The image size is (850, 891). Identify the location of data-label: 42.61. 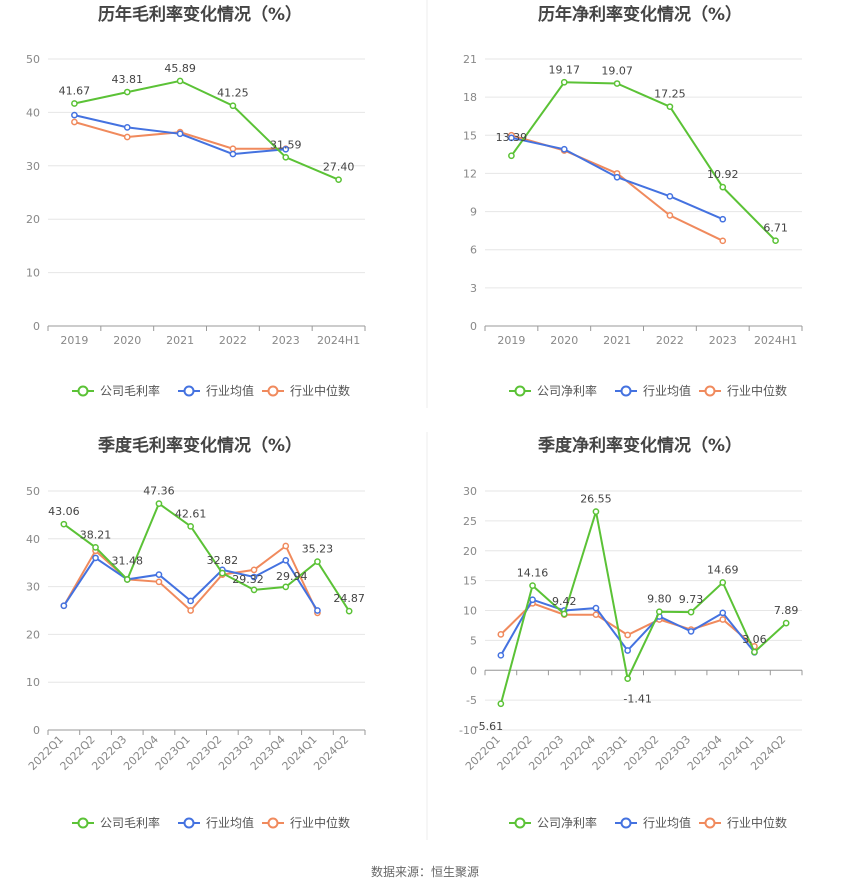
(191, 513).